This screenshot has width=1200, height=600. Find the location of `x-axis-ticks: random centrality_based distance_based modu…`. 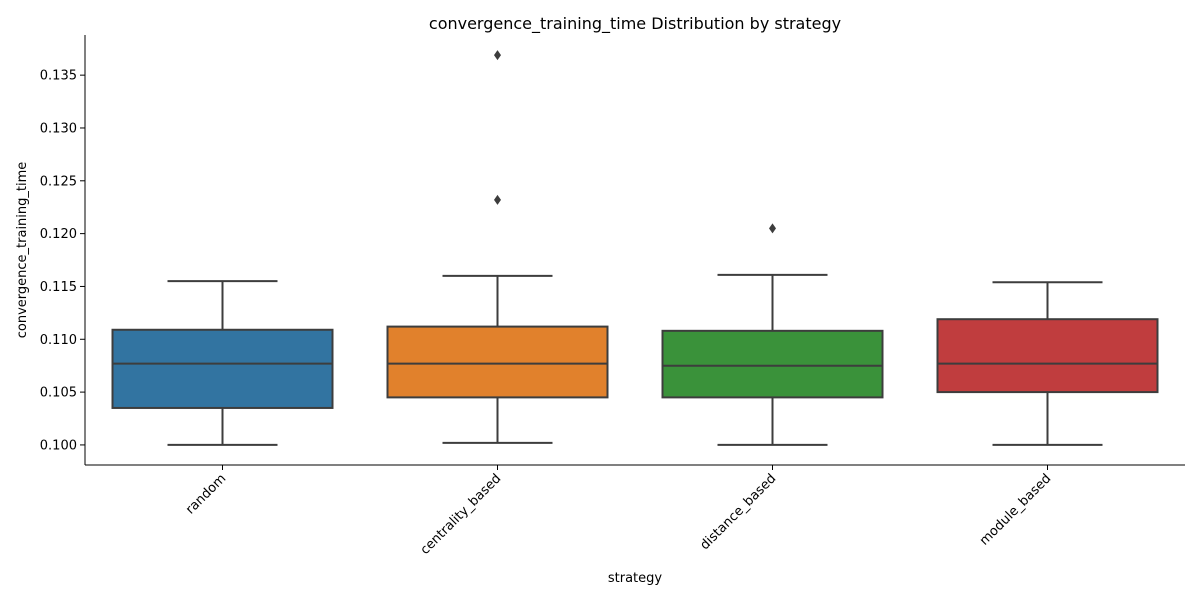

x-axis-ticks: random centrality_based distance_based modu… is located at coordinates (618, 511).